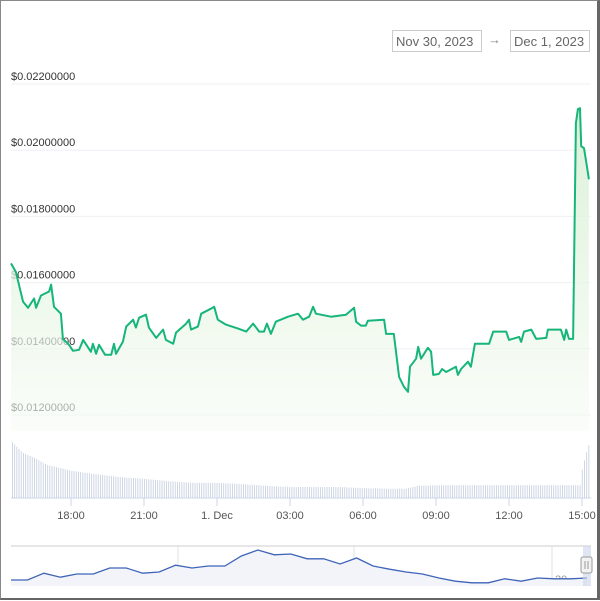  I want to click on x-tick-label: 18:00, so click(71, 516).